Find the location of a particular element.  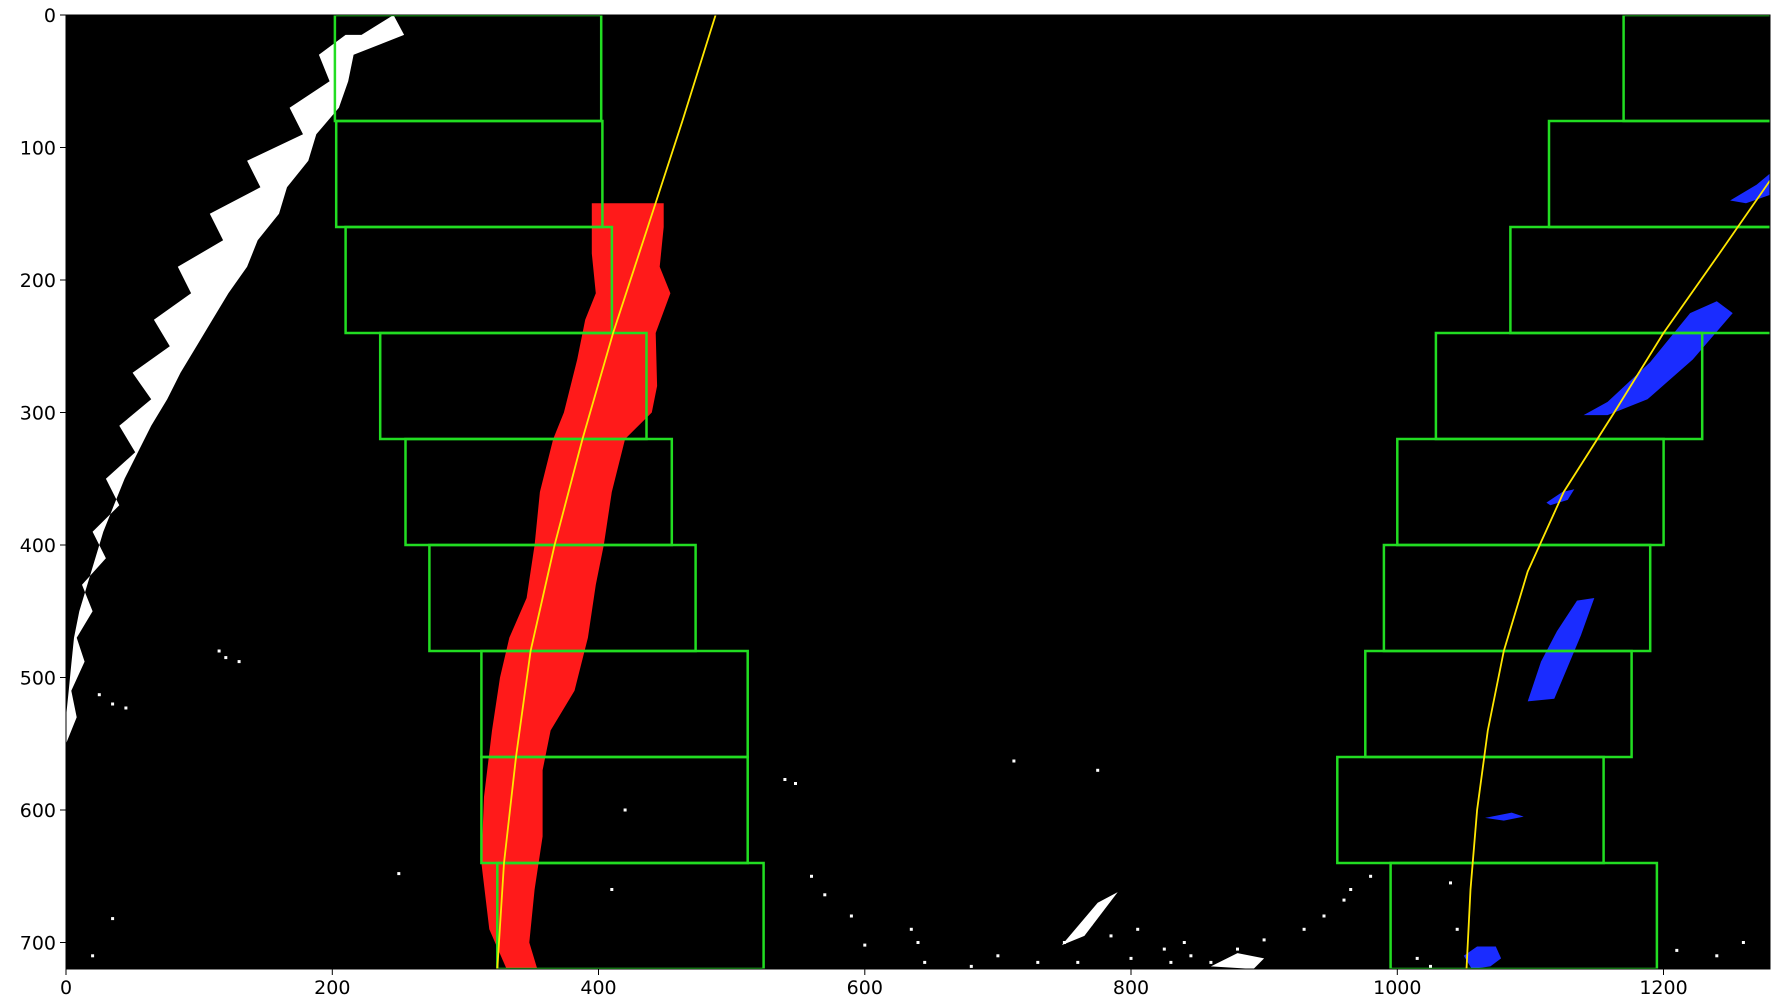

left-lane-pixels-layer is located at coordinates (576, 586).